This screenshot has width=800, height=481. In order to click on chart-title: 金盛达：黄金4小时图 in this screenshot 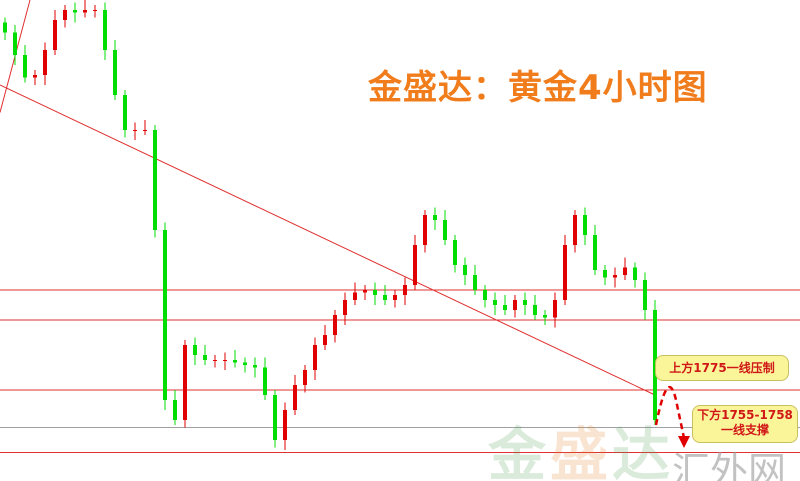, I will do `click(538, 88)`.